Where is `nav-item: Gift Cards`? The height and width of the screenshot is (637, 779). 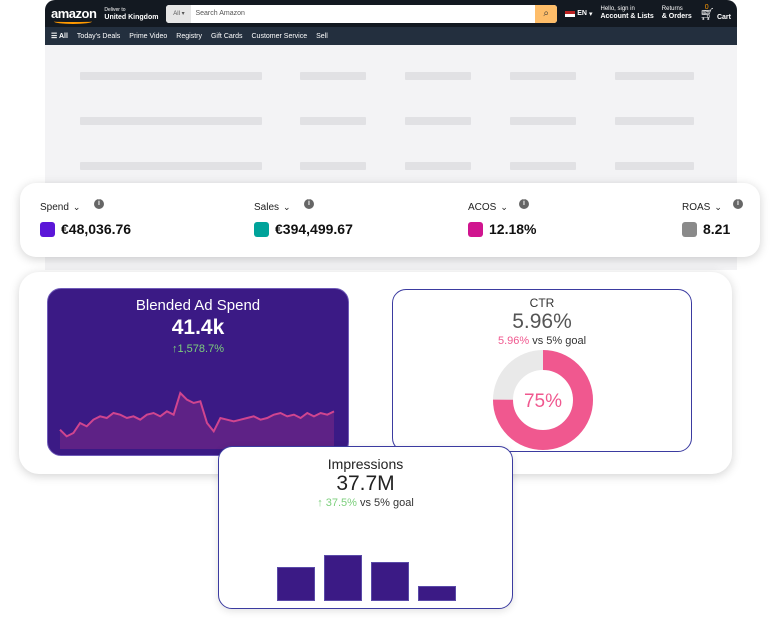 nav-item: Gift Cards is located at coordinates (226, 36).